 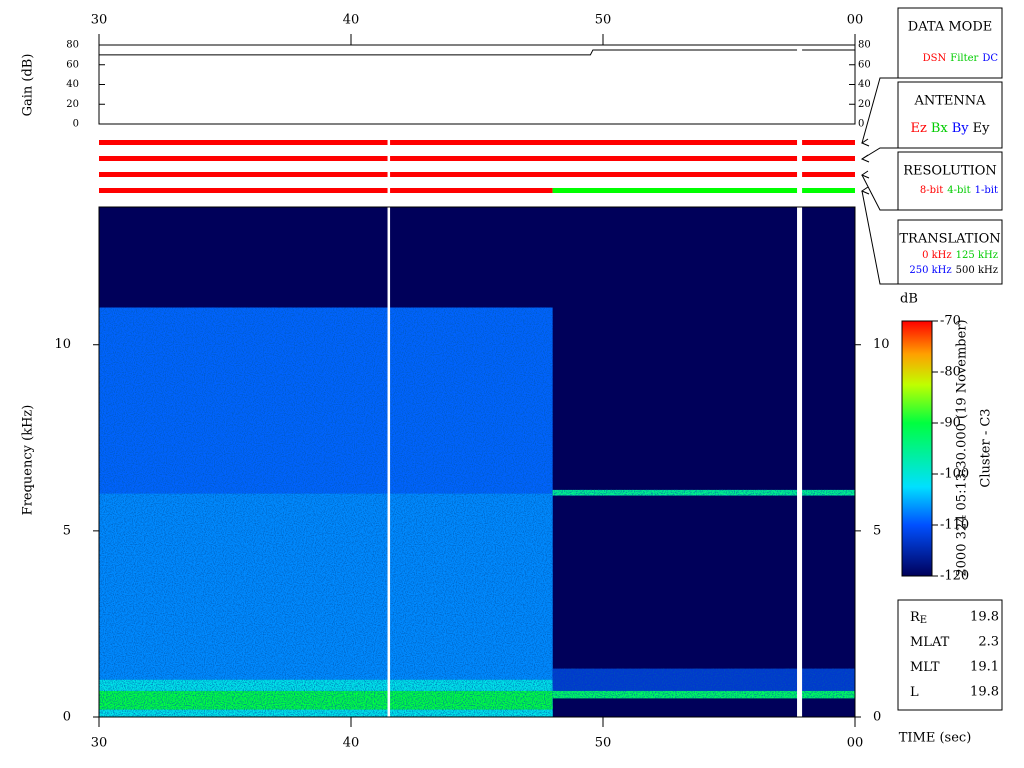 What do you see at coordinates (961, 128) in the screenshot?
I see `panel-item: By` at bounding box center [961, 128].